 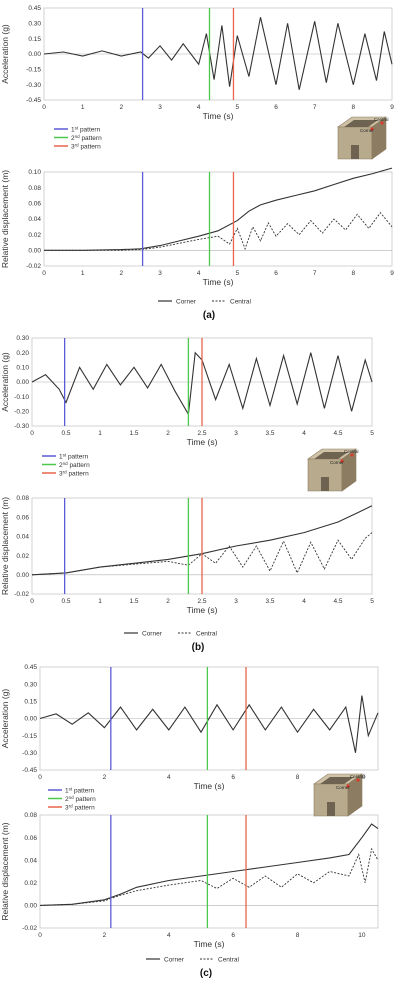 What do you see at coordinates (22, 353) in the screenshot?
I see `y-tick-label: 0.20` at bounding box center [22, 353].